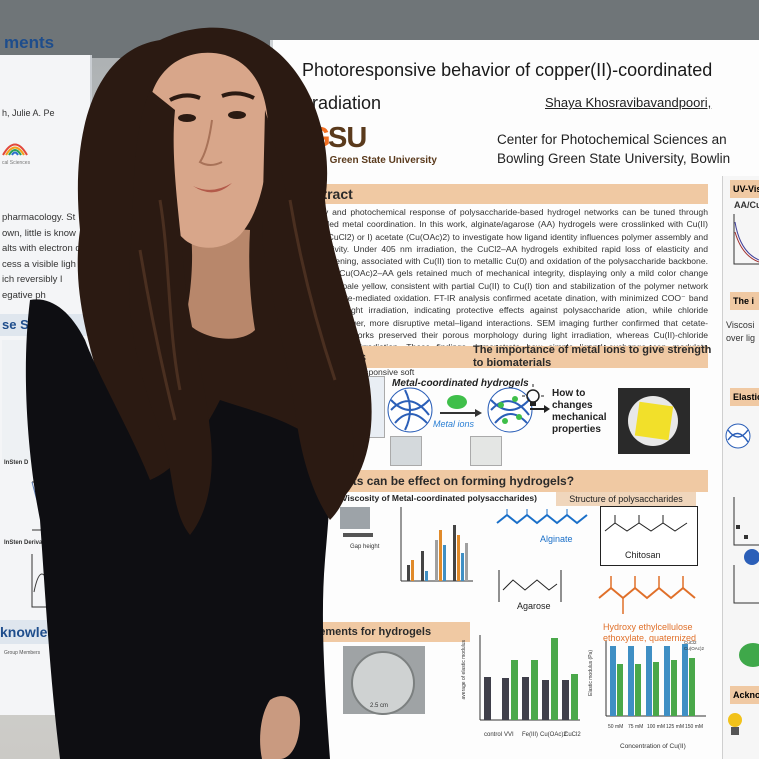 Image resolution: width=759 pixels, height=759 pixels. Describe the element at coordinates (16, 463) in the screenshot. I see `left-poster-label-instem: InSten D` at that location.